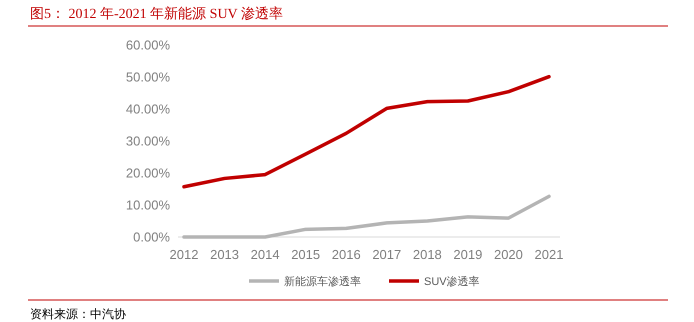  What do you see at coordinates (265, 254) in the screenshot?
I see `x-tick-label: 2014` at bounding box center [265, 254].